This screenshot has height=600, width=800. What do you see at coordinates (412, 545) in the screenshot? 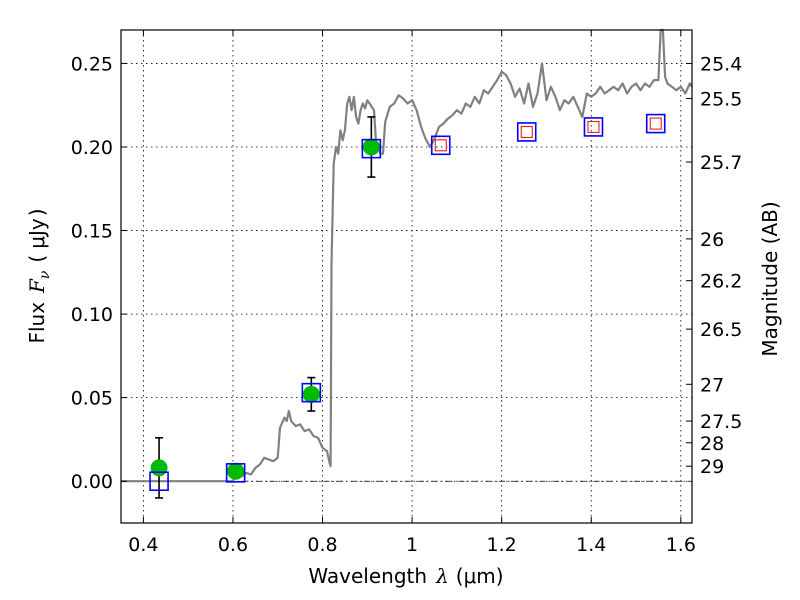
I see `x-tick-label: 1` at bounding box center [412, 545].